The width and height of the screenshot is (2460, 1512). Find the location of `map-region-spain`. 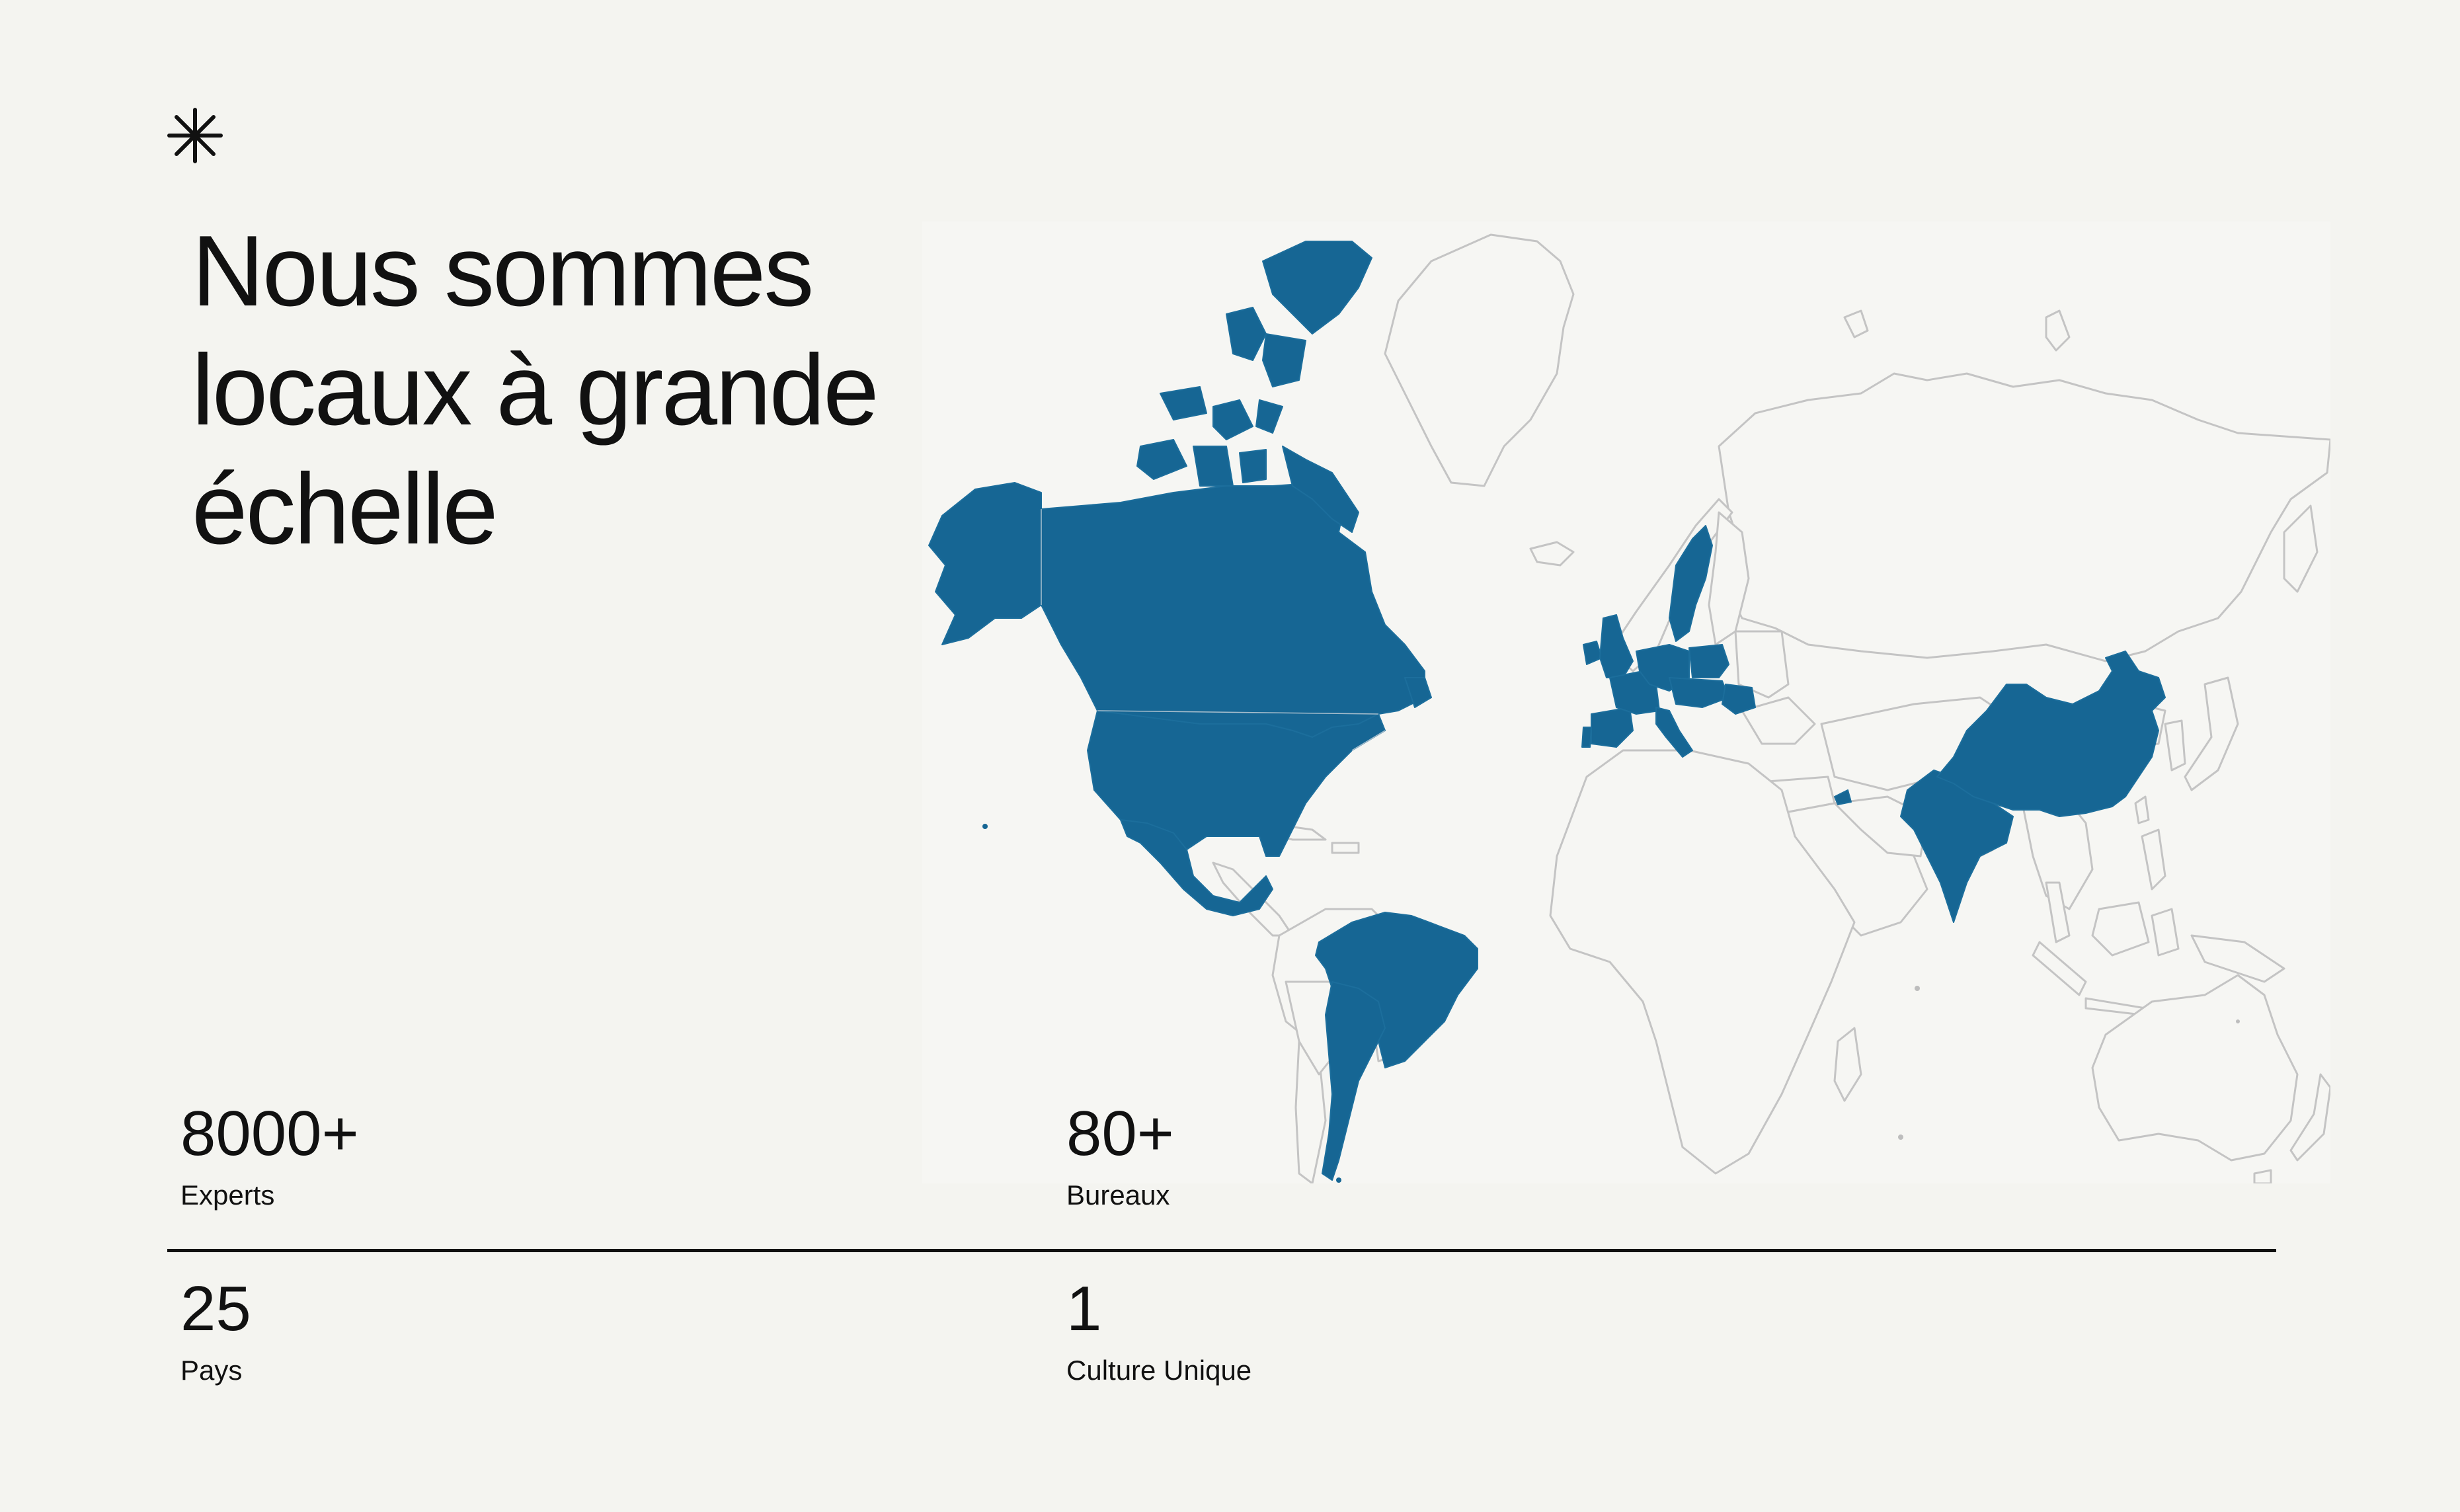

map-region-spain is located at coordinates (1613, 727).